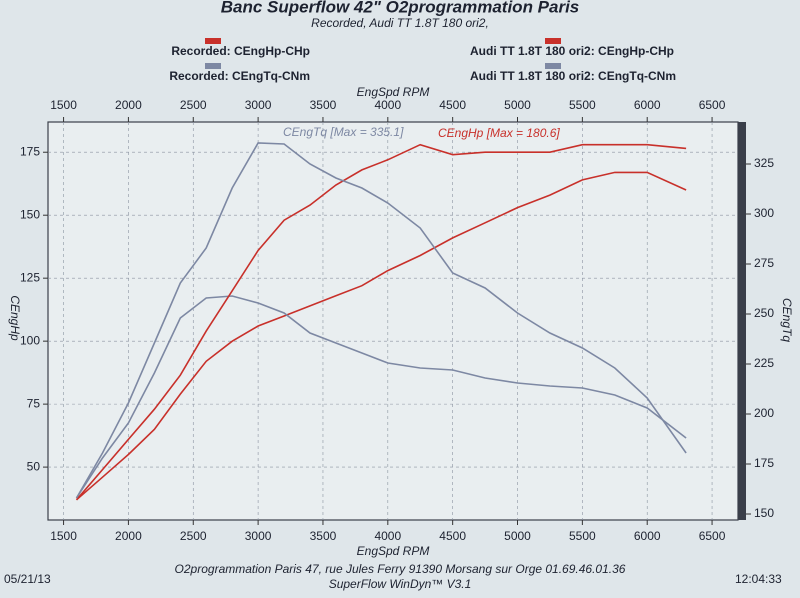  I want to click on y-tick-label: 150, so click(30, 214).